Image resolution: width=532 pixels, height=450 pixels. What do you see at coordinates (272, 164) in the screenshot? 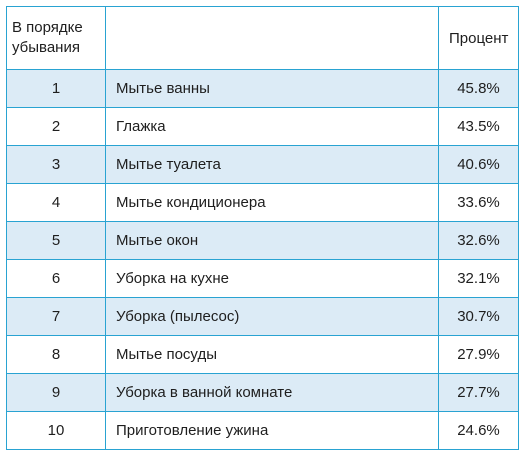
I see `task-cell: Мытье туалета` at bounding box center [272, 164].